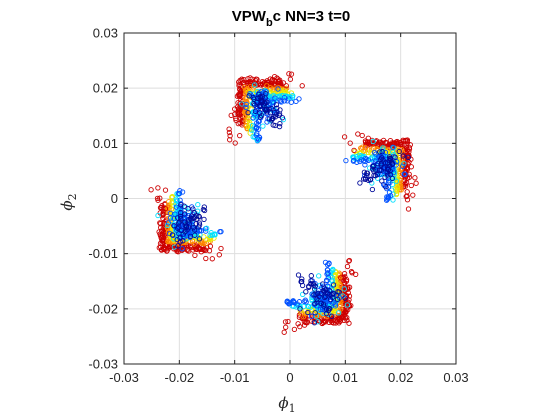 The width and height of the screenshot is (560, 420). What do you see at coordinates (105, 143) in the screenshot?
I see `y-tick-label: 0.01` at bounding box center [105, 143].